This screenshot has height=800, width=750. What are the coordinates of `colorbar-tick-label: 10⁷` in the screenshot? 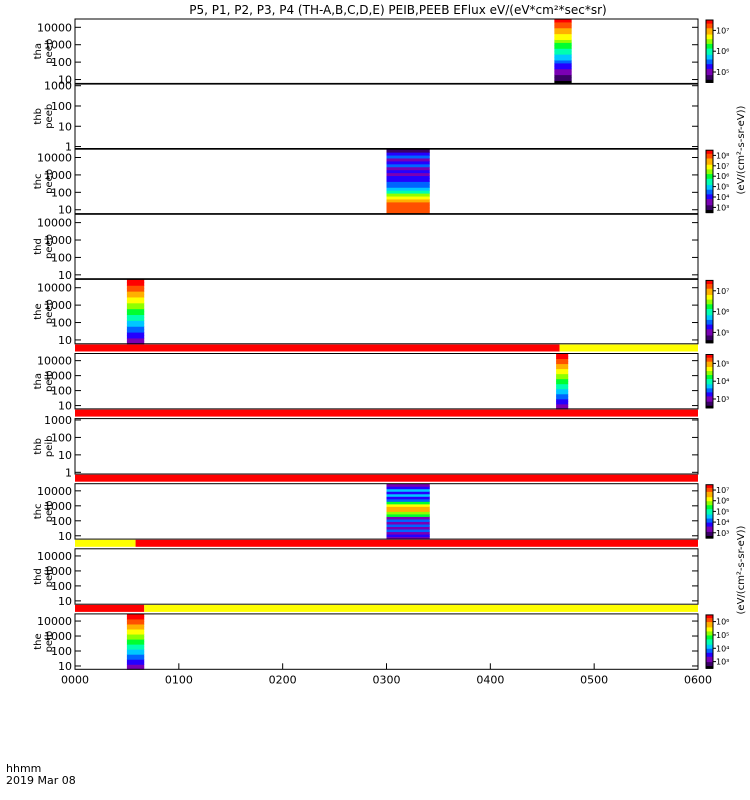 It's located at (722, 30).